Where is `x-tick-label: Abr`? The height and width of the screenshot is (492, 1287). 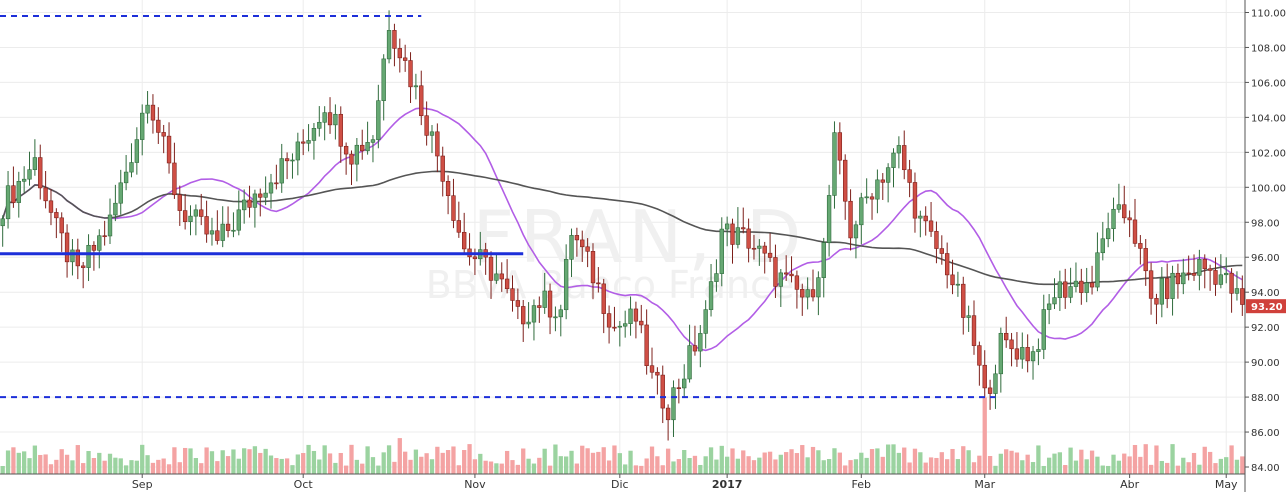
x-tick-label: Abr is located at coordinates (1130, 484).